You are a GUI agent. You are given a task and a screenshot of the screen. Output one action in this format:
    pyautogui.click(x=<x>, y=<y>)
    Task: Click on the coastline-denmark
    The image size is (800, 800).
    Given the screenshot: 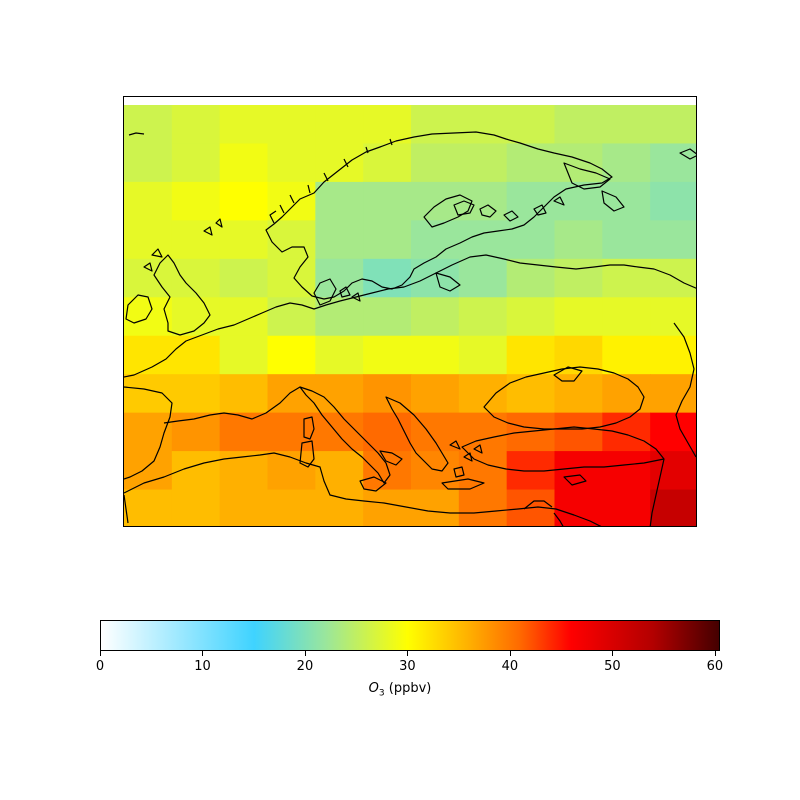 What is the action you would take?
    pyautogui.click(x=325, y=292)
    